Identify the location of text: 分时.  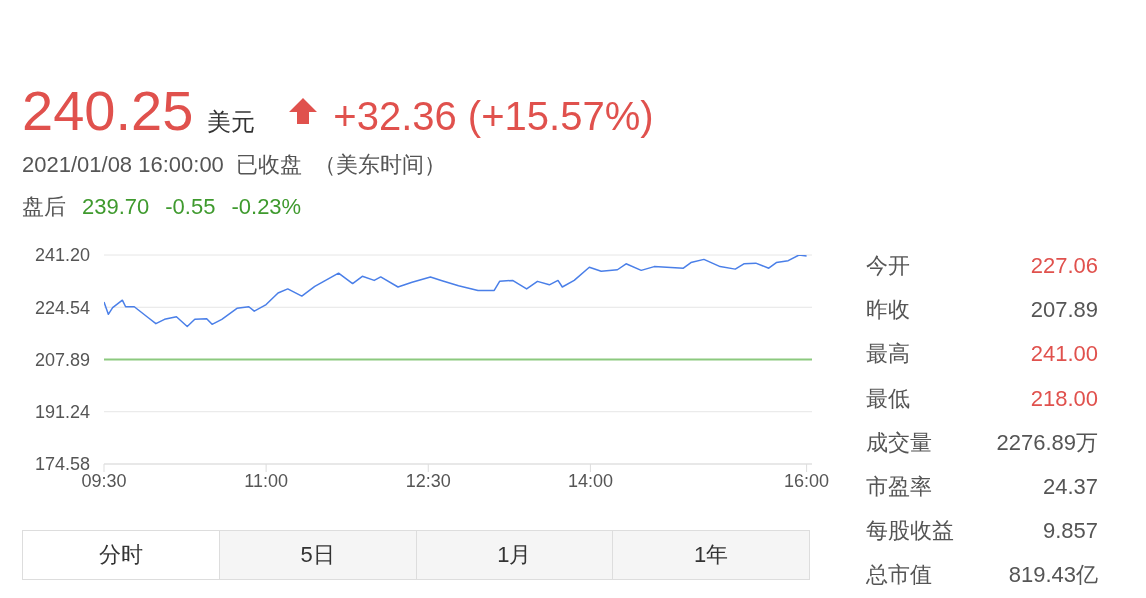
(121, 555).